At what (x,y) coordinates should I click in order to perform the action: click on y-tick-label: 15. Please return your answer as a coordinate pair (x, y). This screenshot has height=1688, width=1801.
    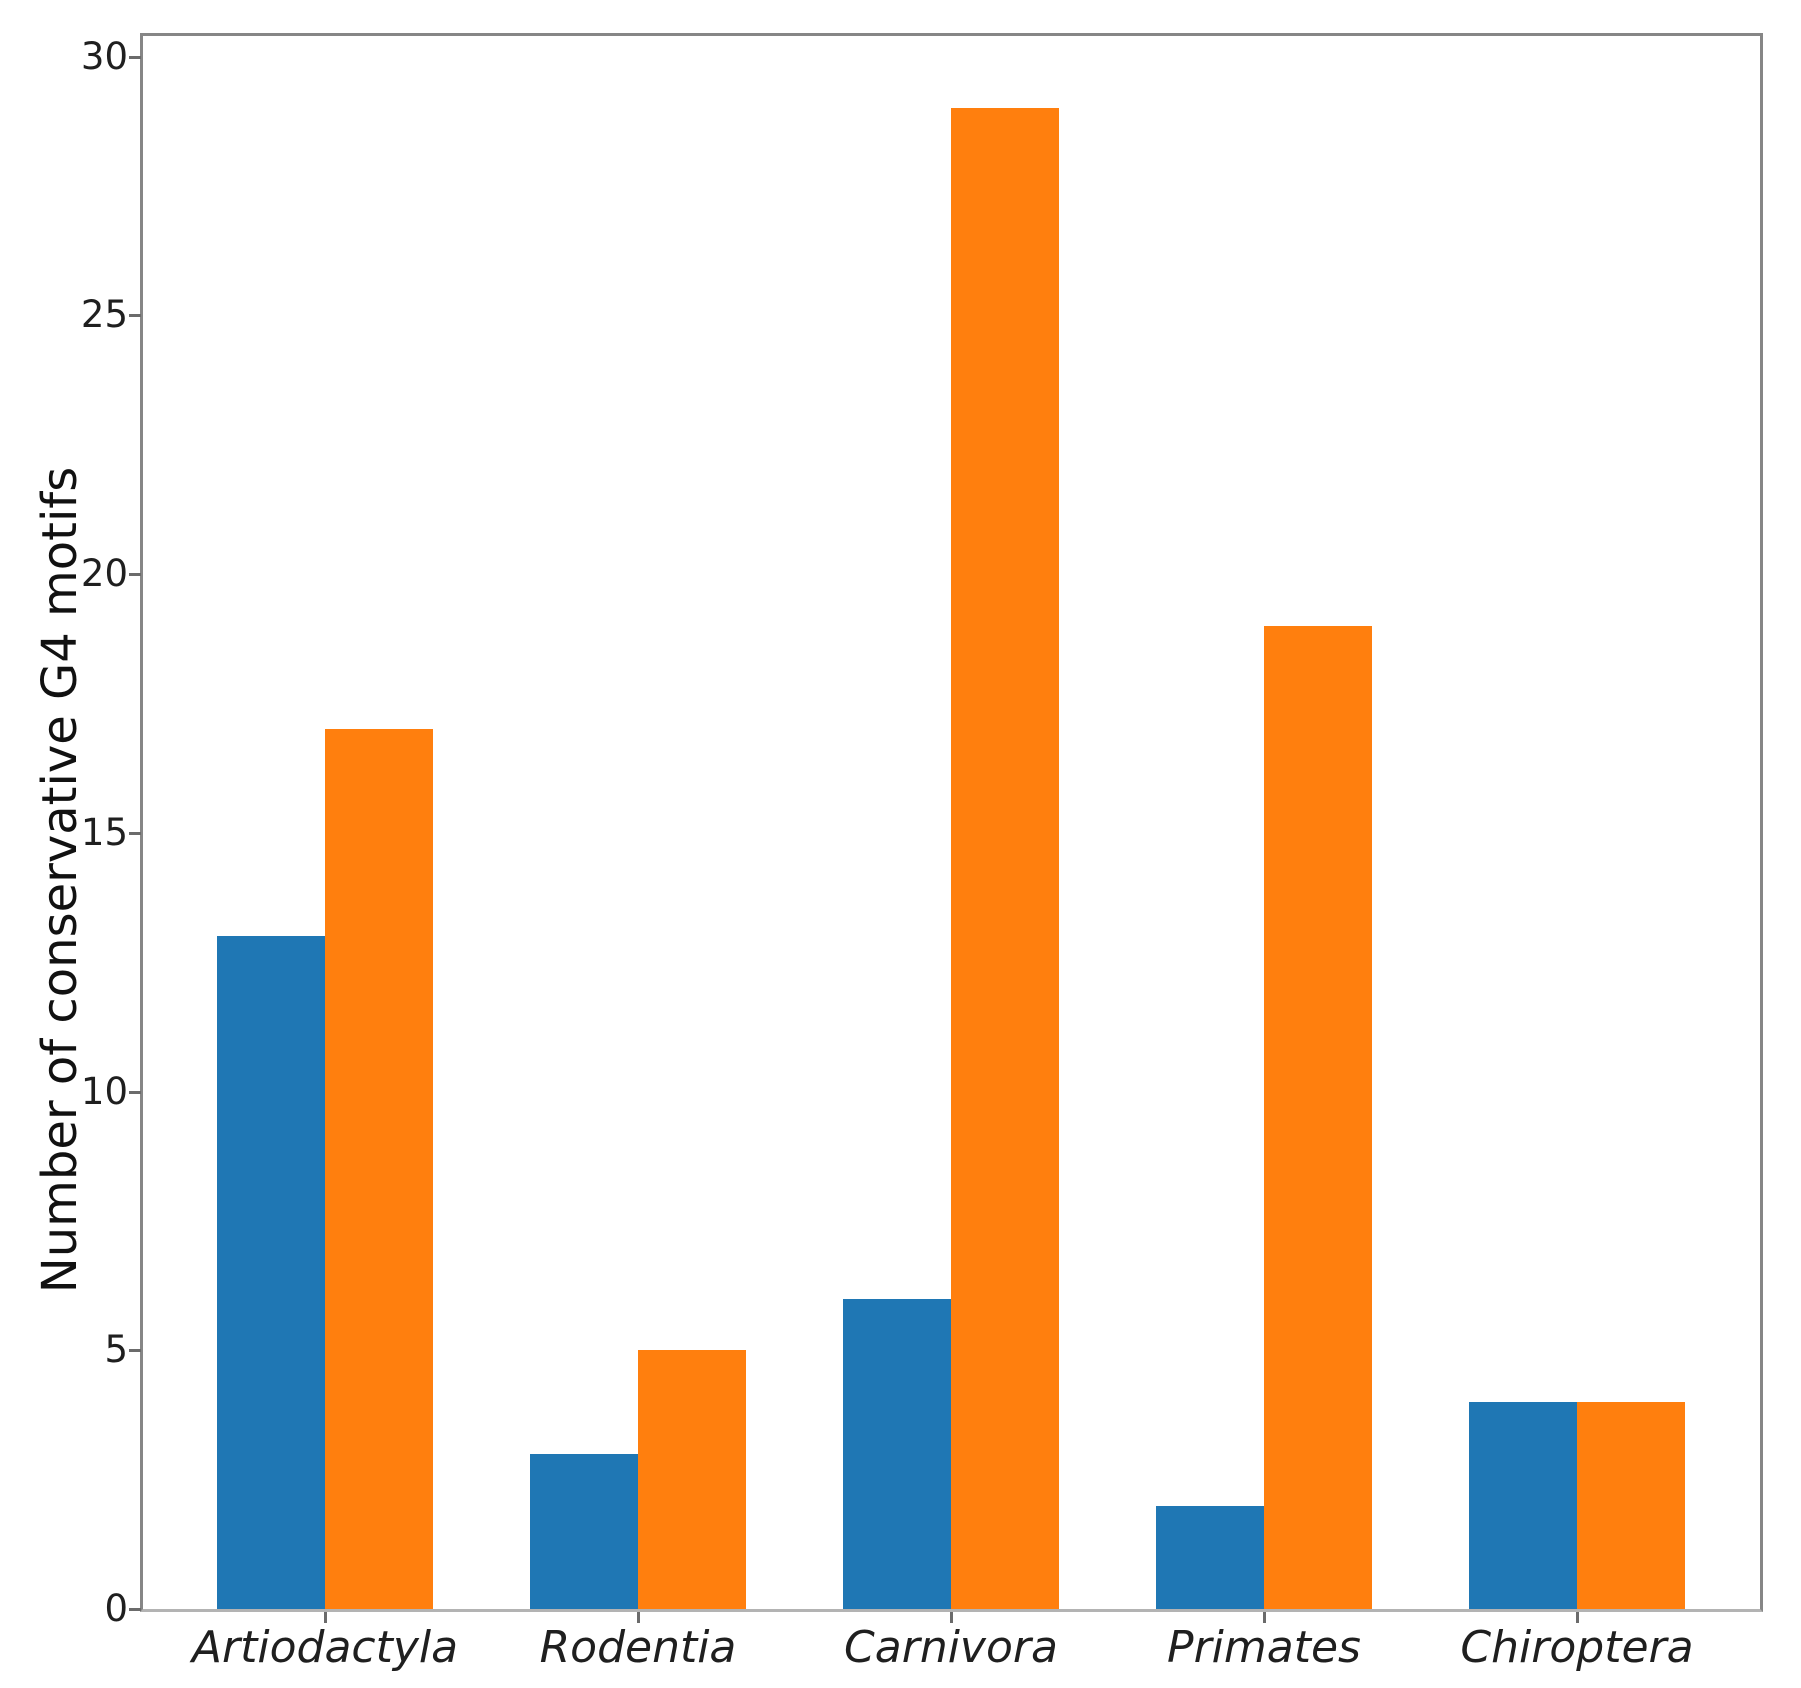
    Looking at the image, I should click on (104, 832).